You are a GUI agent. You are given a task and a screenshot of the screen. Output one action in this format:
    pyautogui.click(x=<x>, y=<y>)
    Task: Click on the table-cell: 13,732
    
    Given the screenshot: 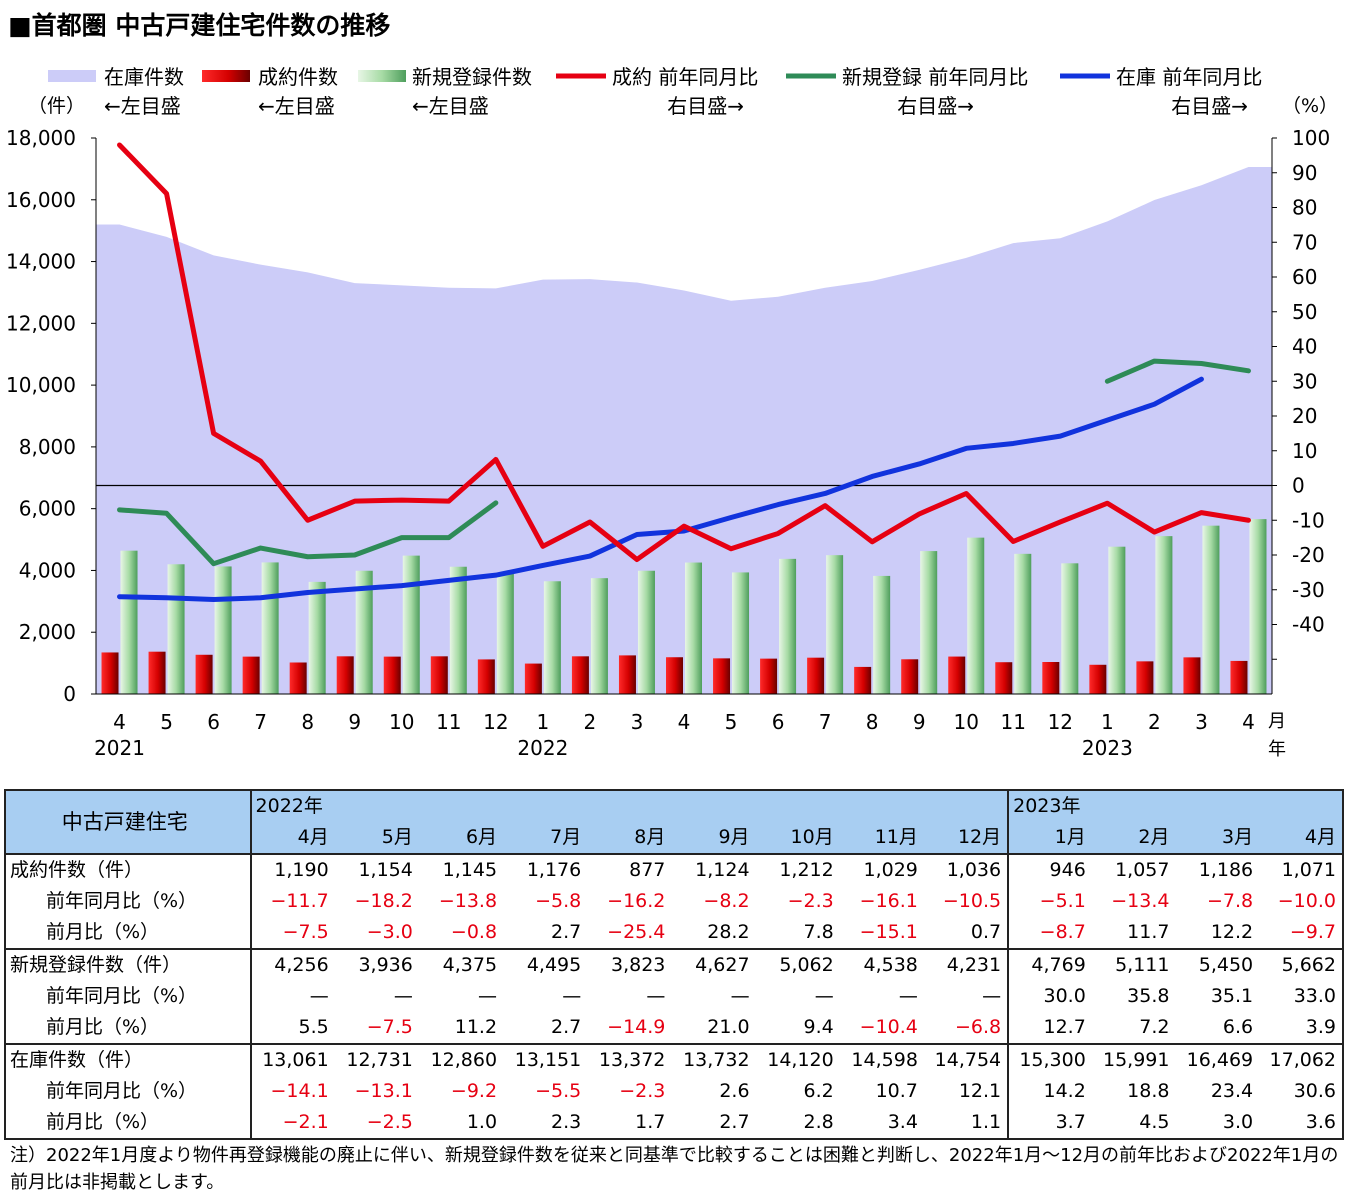 What is the action you would take?
    pyautogui.click(x=713, y=1059)
    